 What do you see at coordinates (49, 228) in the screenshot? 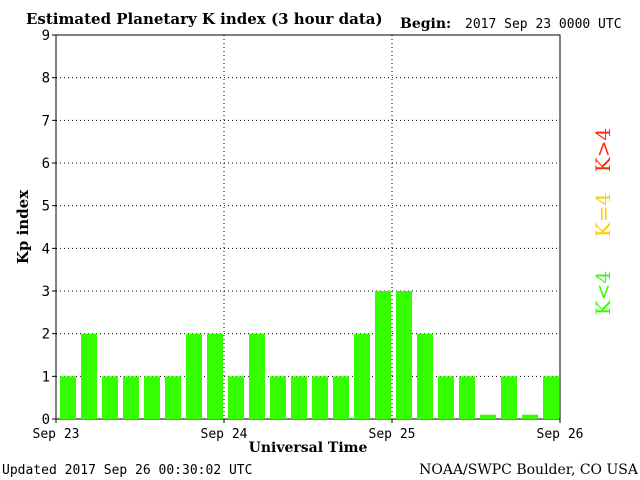
I see `y-axis-ticks: 0 1 2 3 4 5 6 7 8 9` at bounding box center [49, 228].